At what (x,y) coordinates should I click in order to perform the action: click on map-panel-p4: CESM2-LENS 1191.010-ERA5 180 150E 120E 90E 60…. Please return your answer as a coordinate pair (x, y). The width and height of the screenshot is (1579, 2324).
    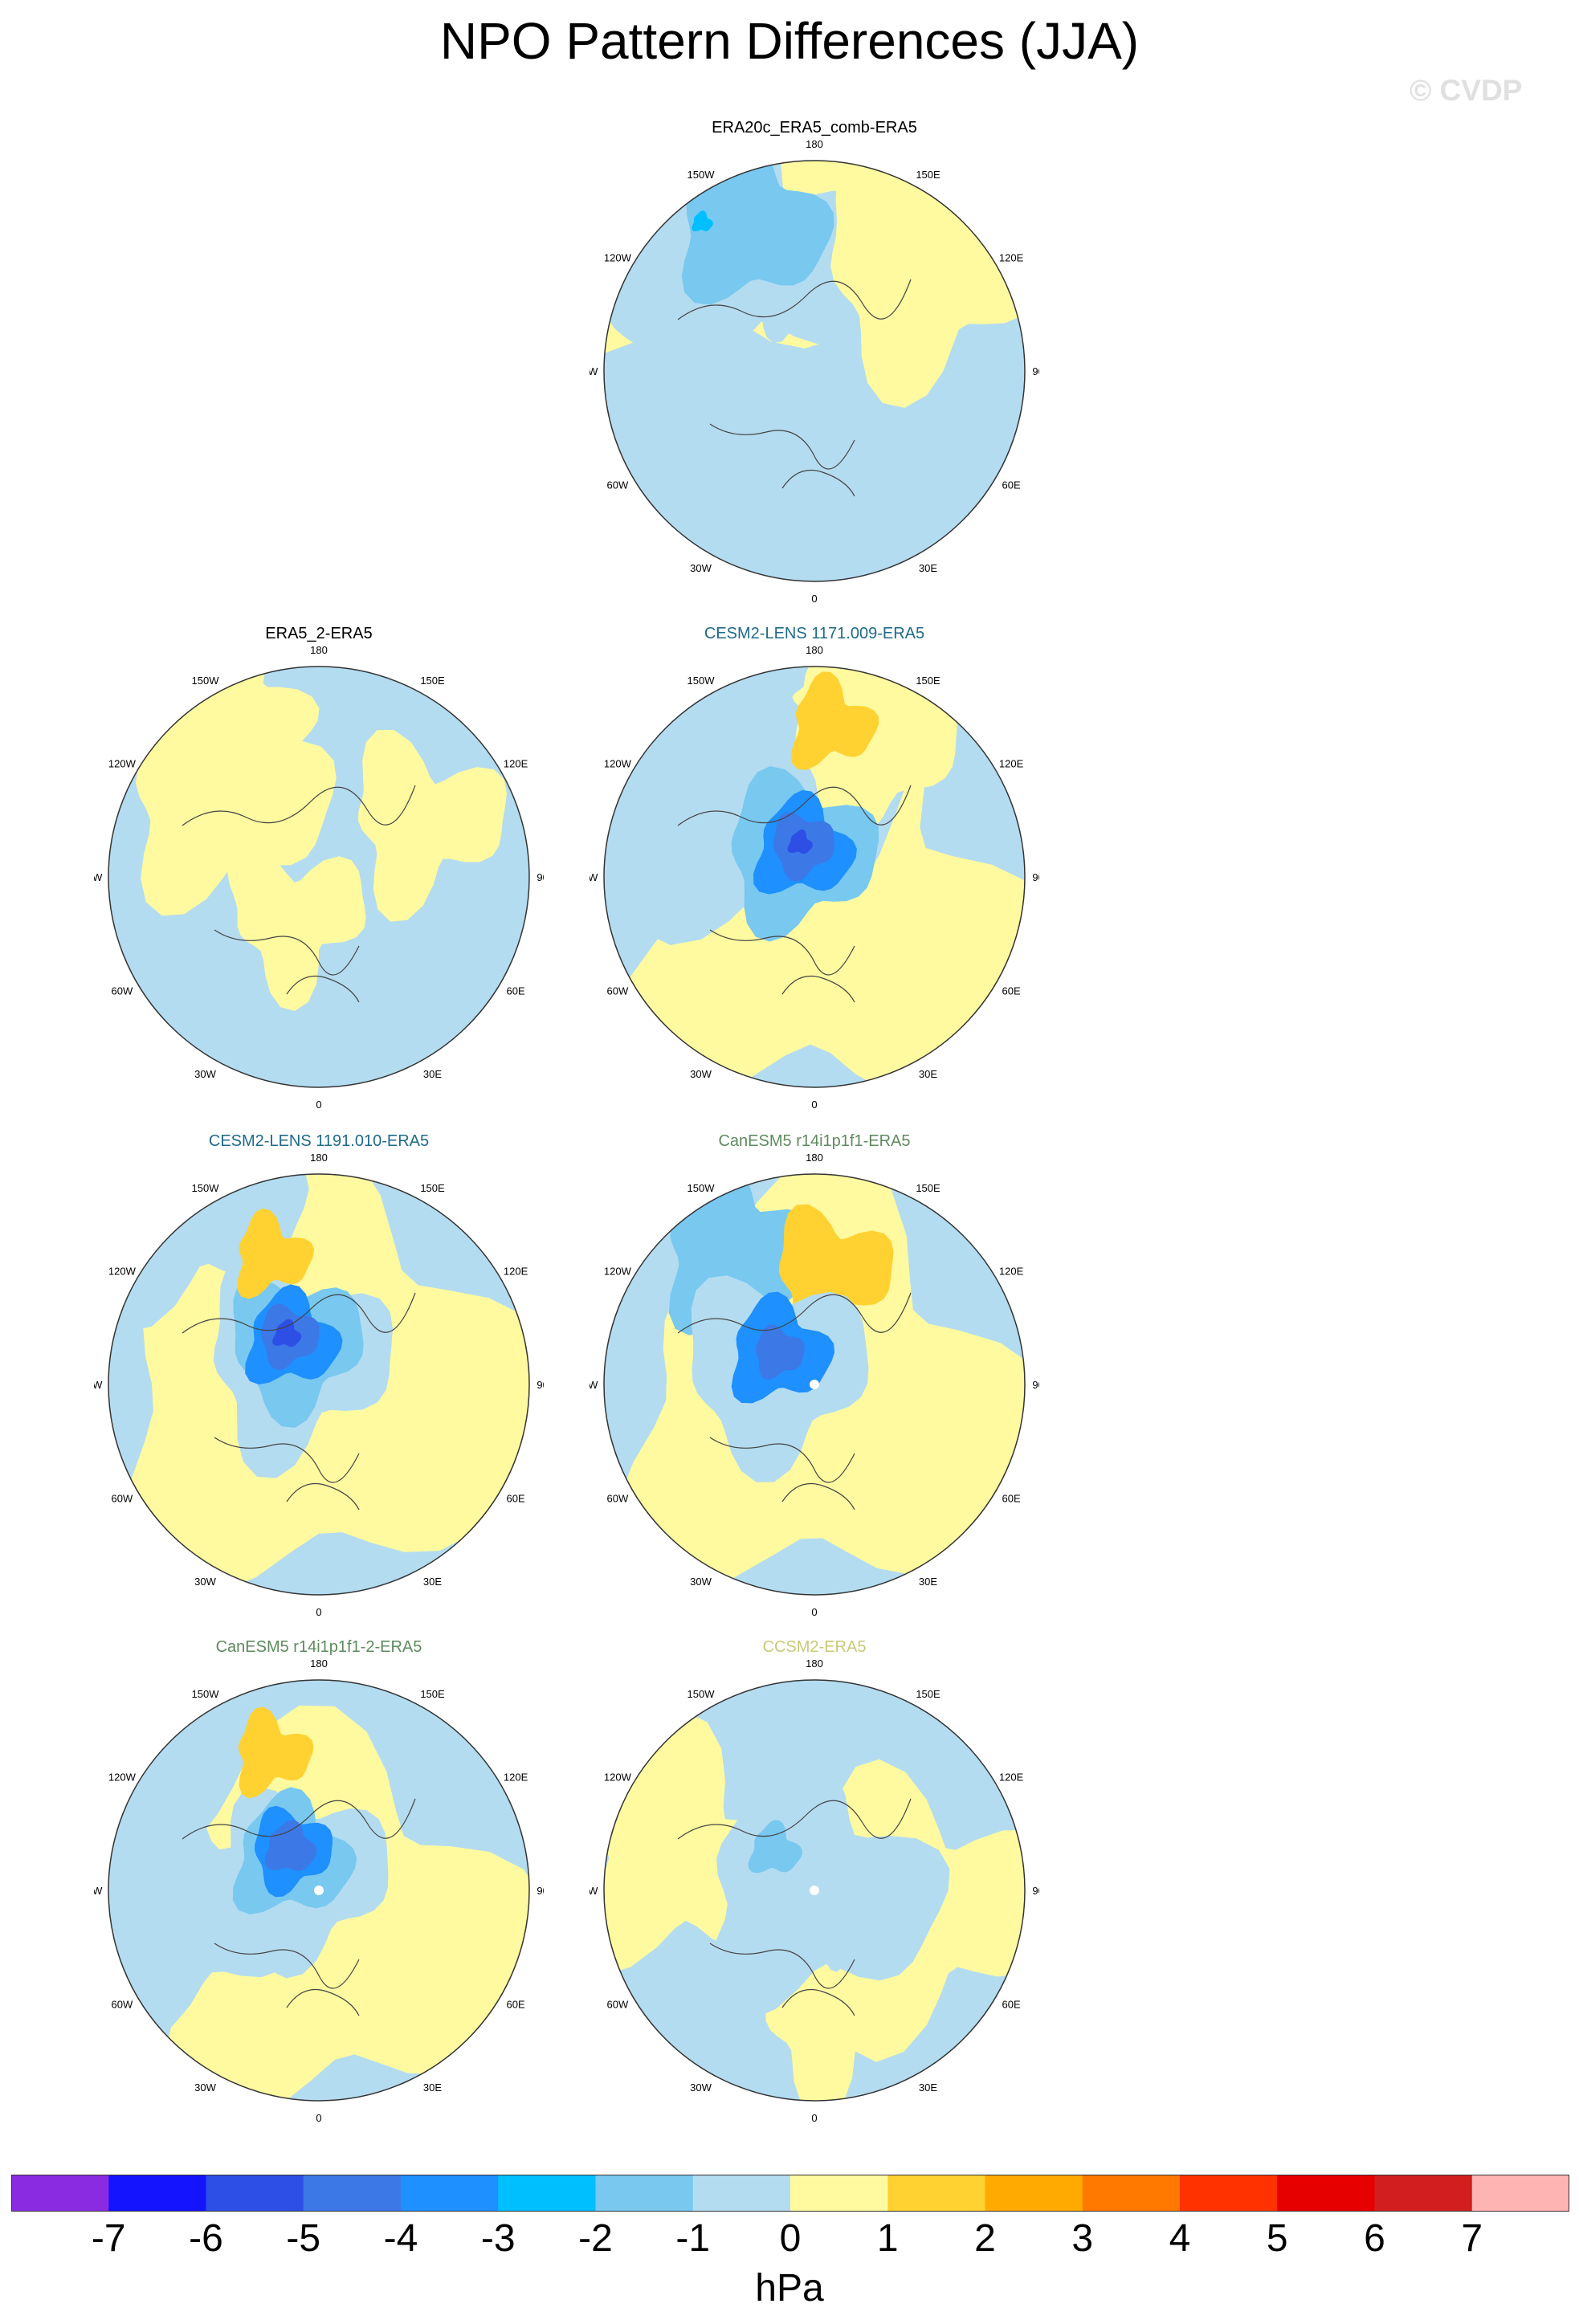
    Looking at the image, I should click on (319, 1381).